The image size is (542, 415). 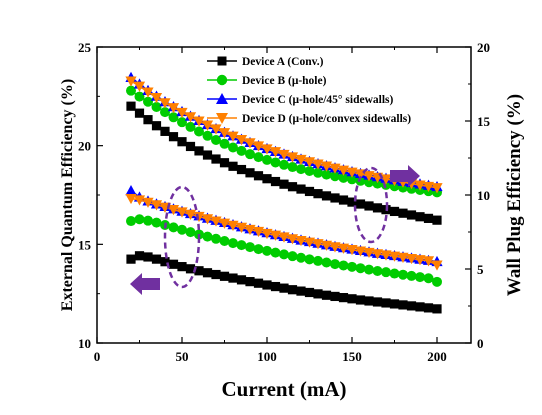 What do you see at coordinates (182, 237) in the screenshot?
I see `eqe-group-ellipse` at bounding box center [182, 237].